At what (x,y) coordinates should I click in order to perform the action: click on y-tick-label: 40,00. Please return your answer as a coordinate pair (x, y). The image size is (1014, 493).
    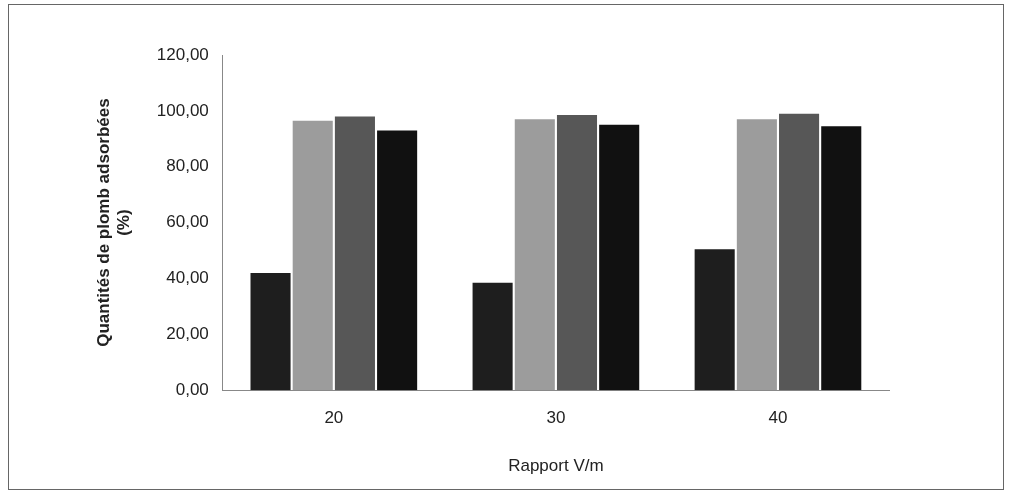
    Looking at the image, I should click on (187, 278).